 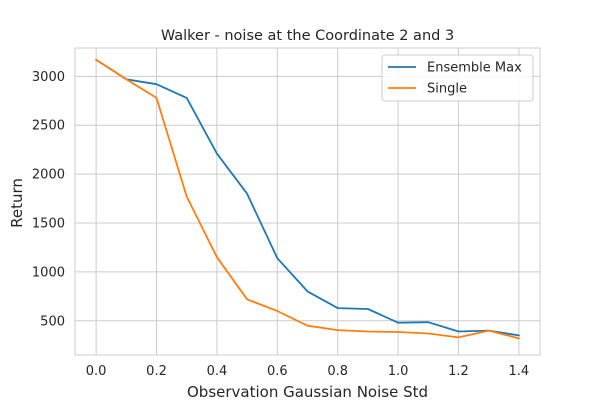 What do you see at coordinates (519, 371) in the screenshot?
I see `x-tick-label: 1.4` at bounding box center [519, 371].